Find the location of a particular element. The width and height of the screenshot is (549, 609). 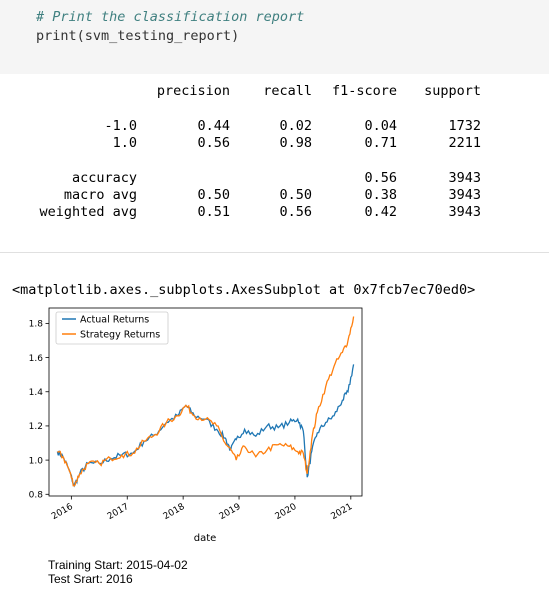

y-tick-label: 1.8 is located at coordinates (36, 325).